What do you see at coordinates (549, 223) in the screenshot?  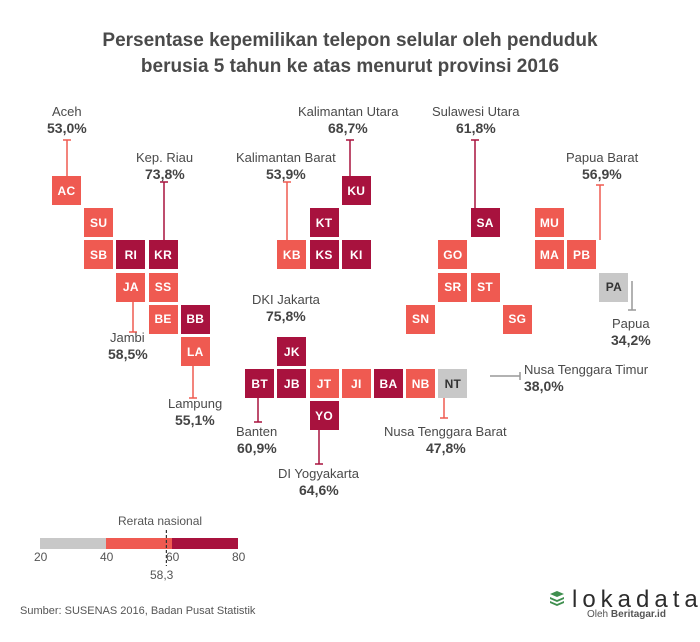 I see `tile-mu: MU` at bounding box center [549, 223].